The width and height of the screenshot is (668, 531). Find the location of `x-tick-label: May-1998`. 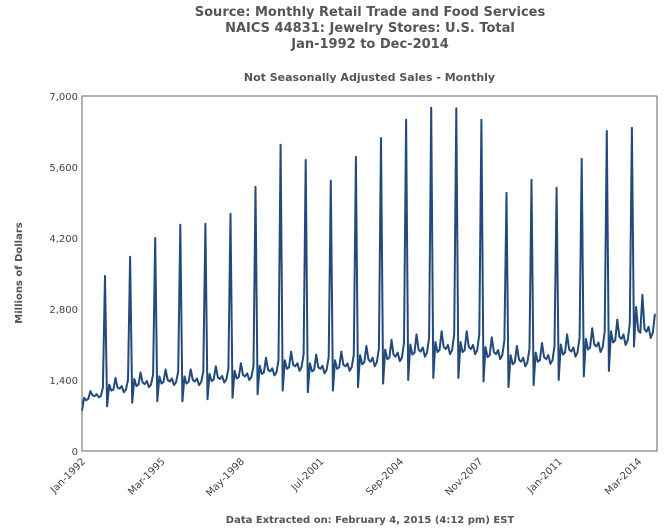

x-tick-label: May-1998 is located at coordinates (225, 477).